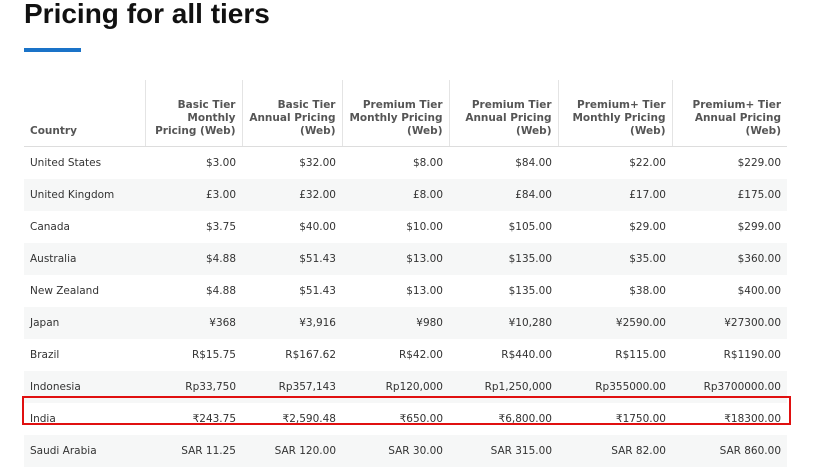 Image resolution: width=818 pixels, height=467 pixels. What do you see at coordinates (52, 50) in the screenshot?
I see `title-underline` at bounding box center [52, 50].